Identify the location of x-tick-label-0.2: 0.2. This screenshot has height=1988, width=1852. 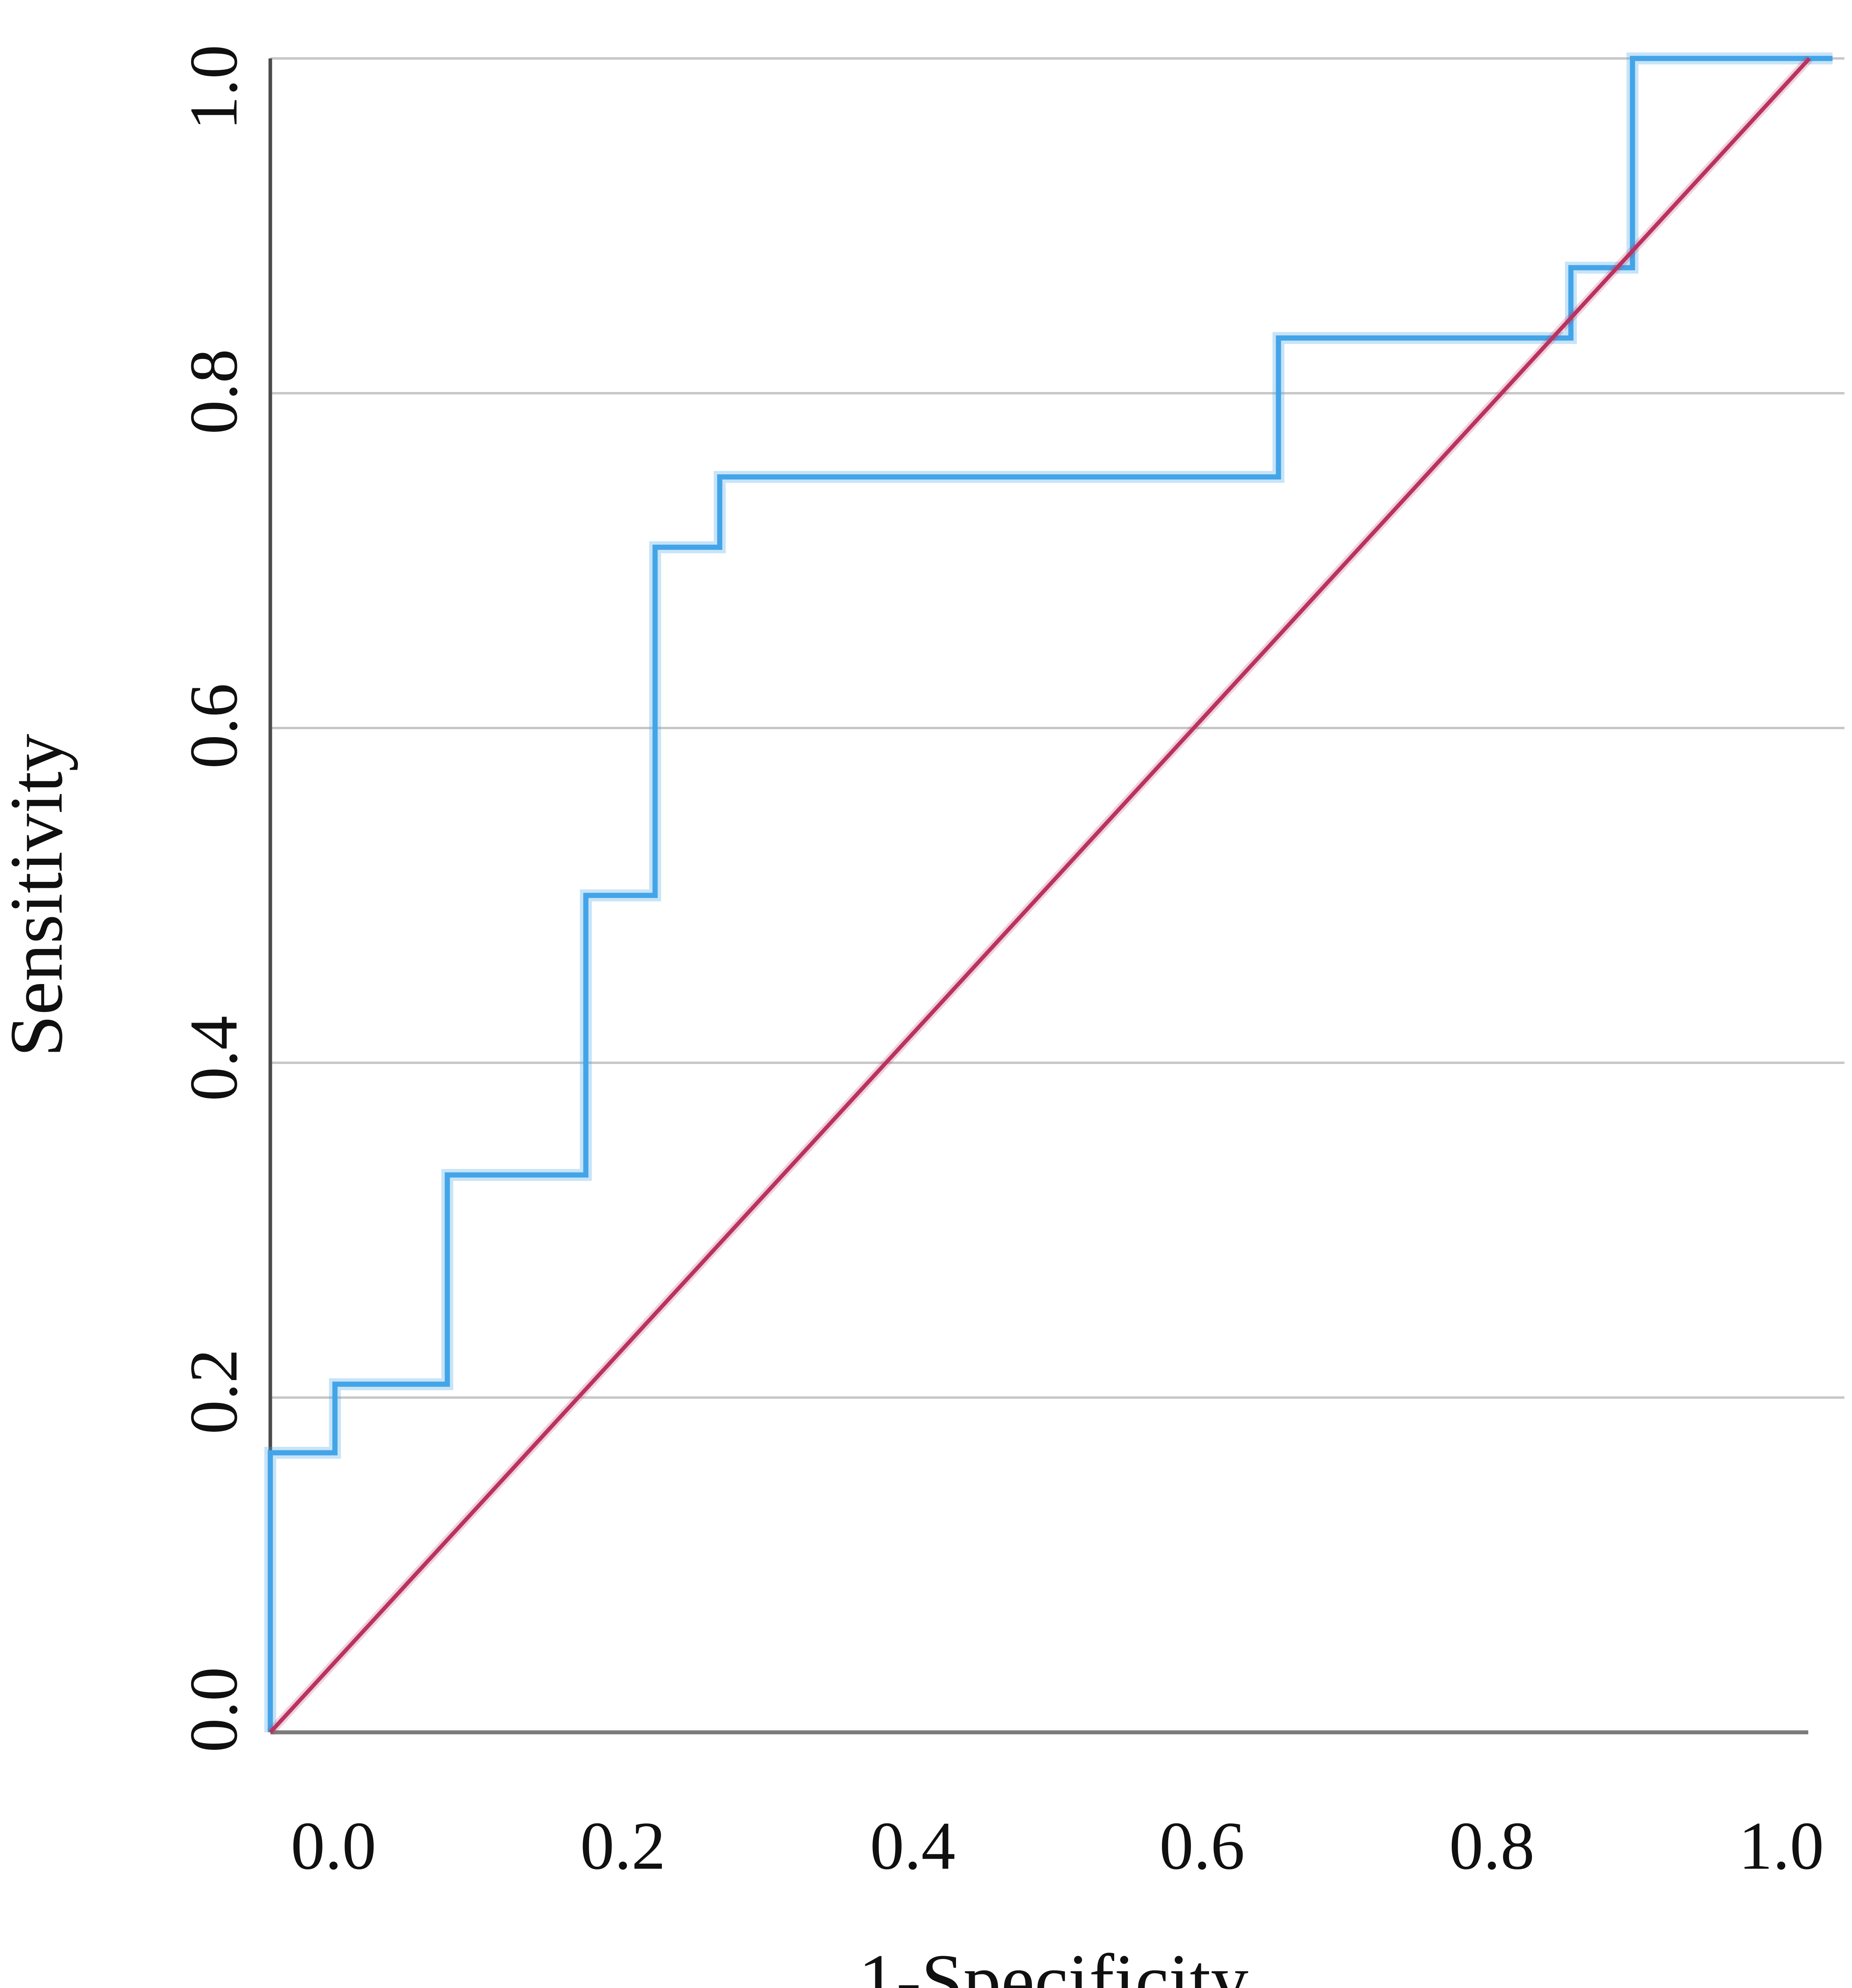
(623, 1846).